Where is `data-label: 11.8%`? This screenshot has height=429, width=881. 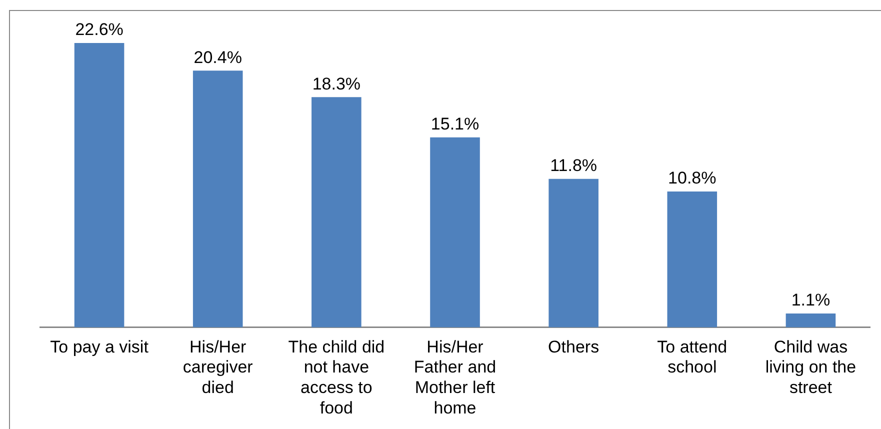 data-label: 11.8% is located at coordinates (574, 166).